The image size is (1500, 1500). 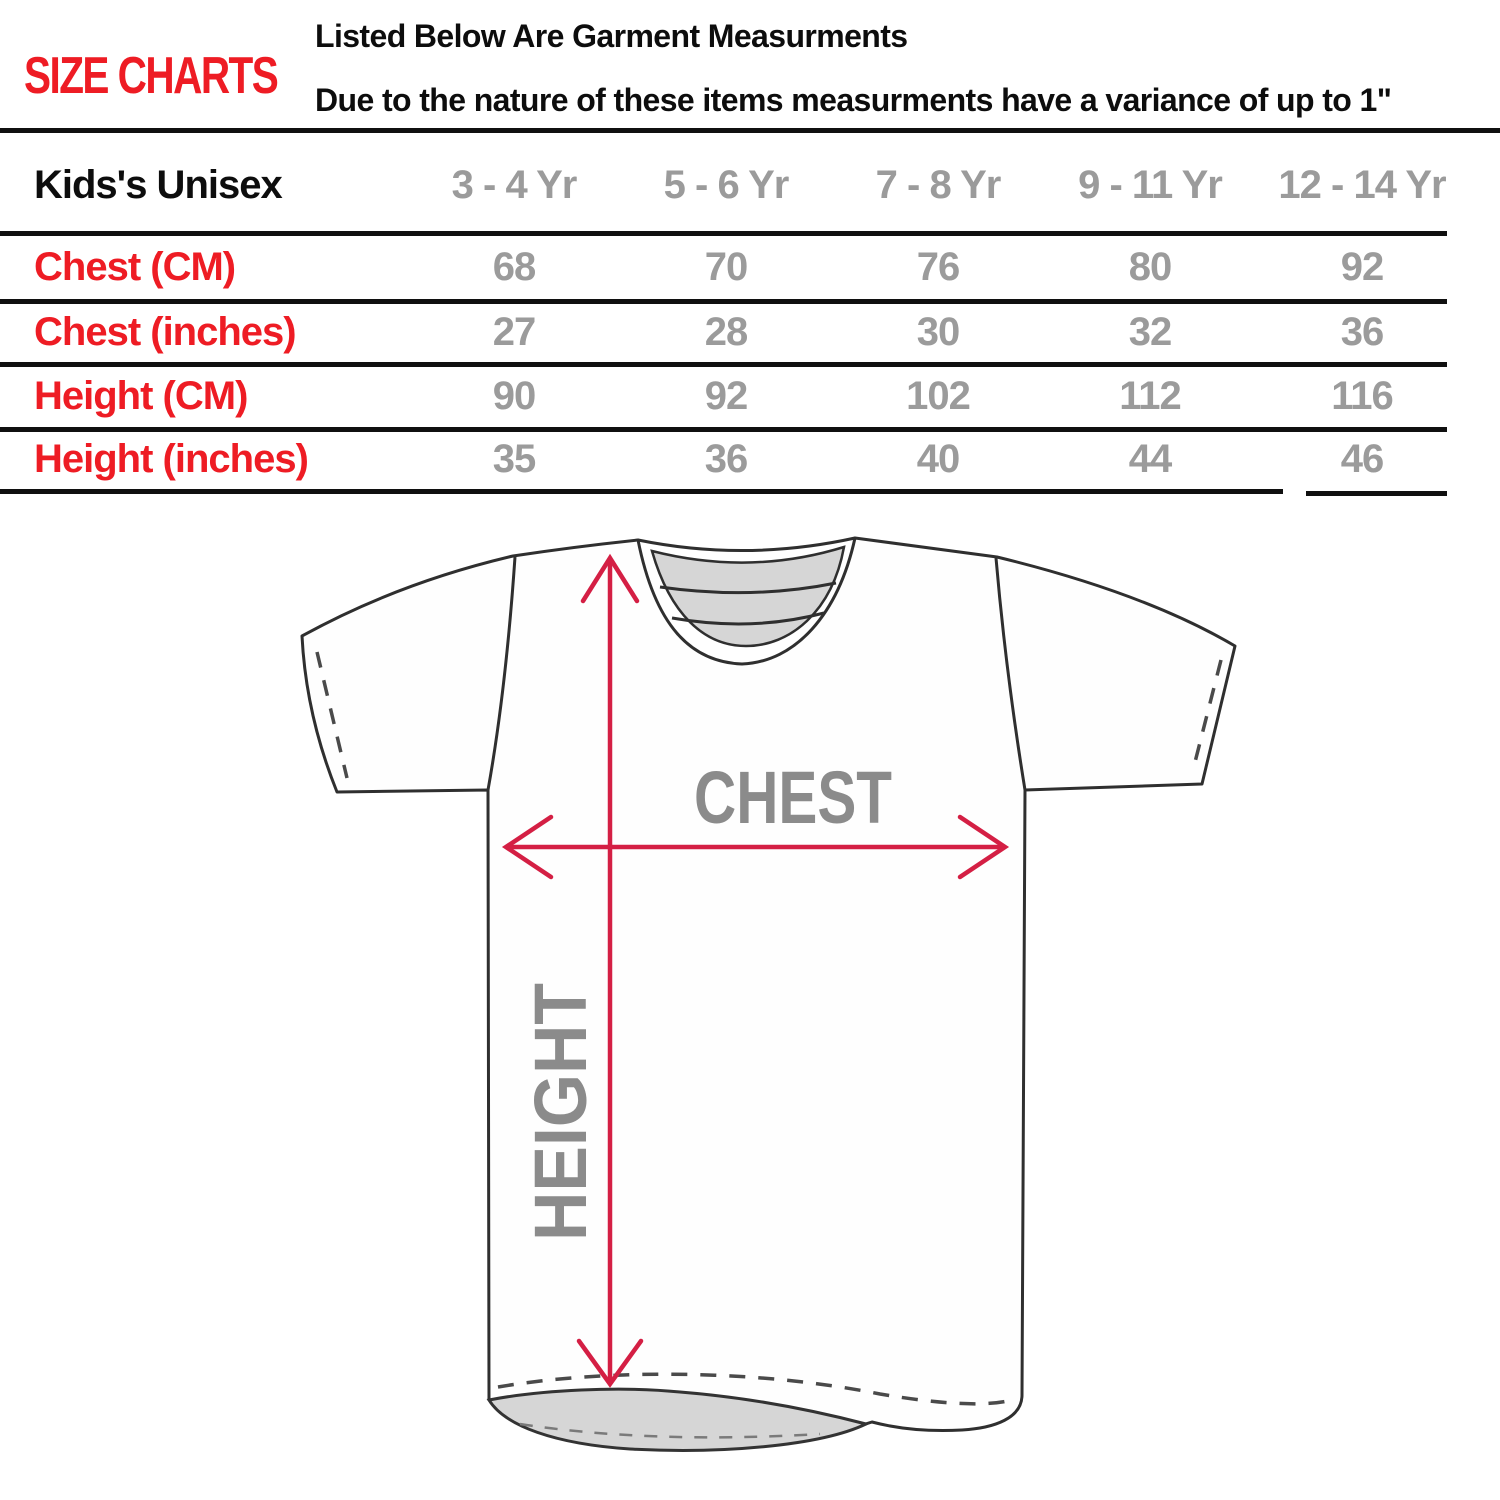 I want to click on value-cell: 80, so click(x=1150, y=267).